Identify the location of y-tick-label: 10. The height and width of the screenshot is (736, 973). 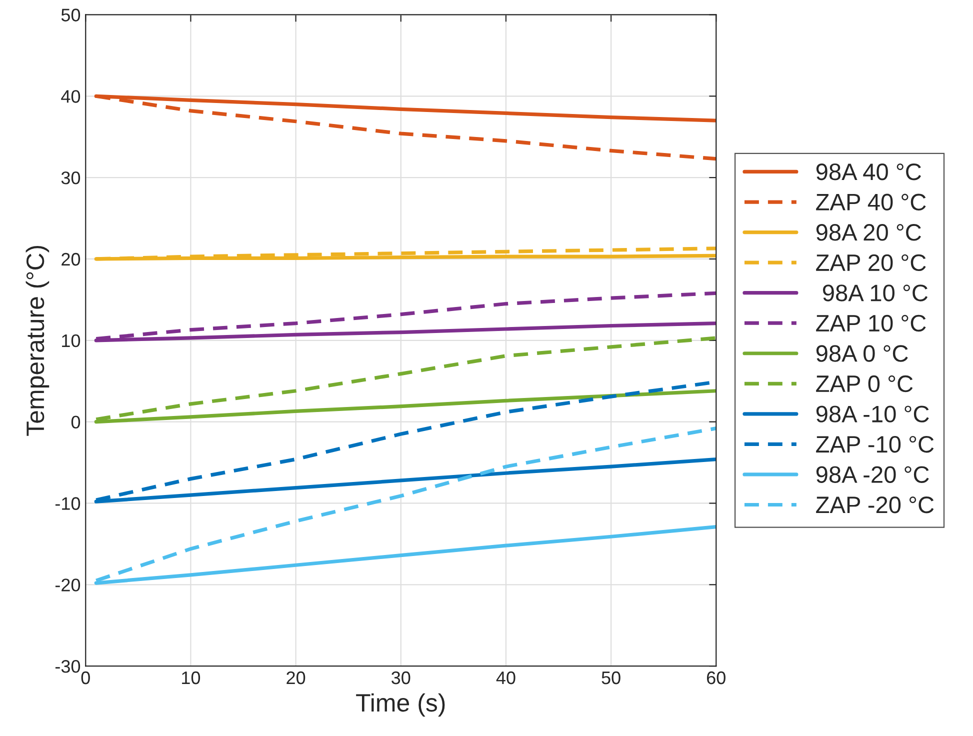
(71, 341).